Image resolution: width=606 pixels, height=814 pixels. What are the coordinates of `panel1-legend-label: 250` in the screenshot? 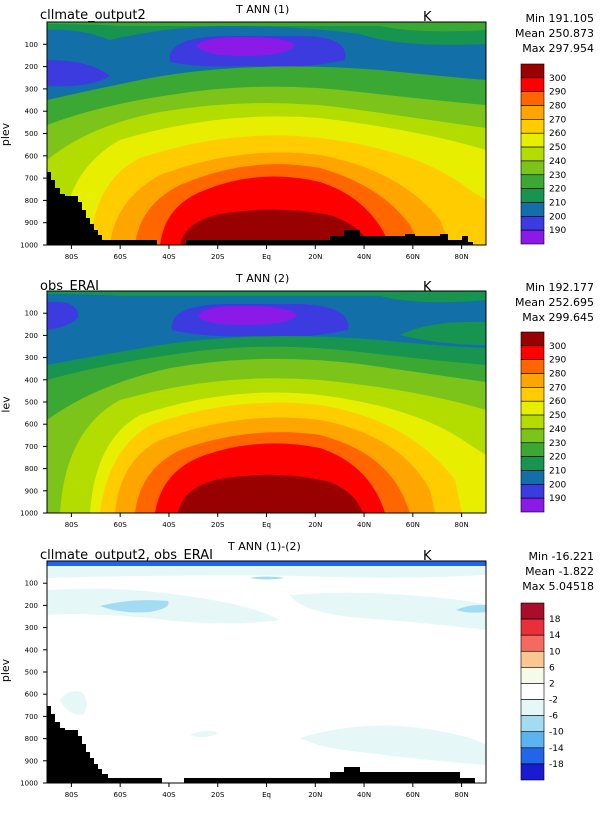 It's located at (557, 148).